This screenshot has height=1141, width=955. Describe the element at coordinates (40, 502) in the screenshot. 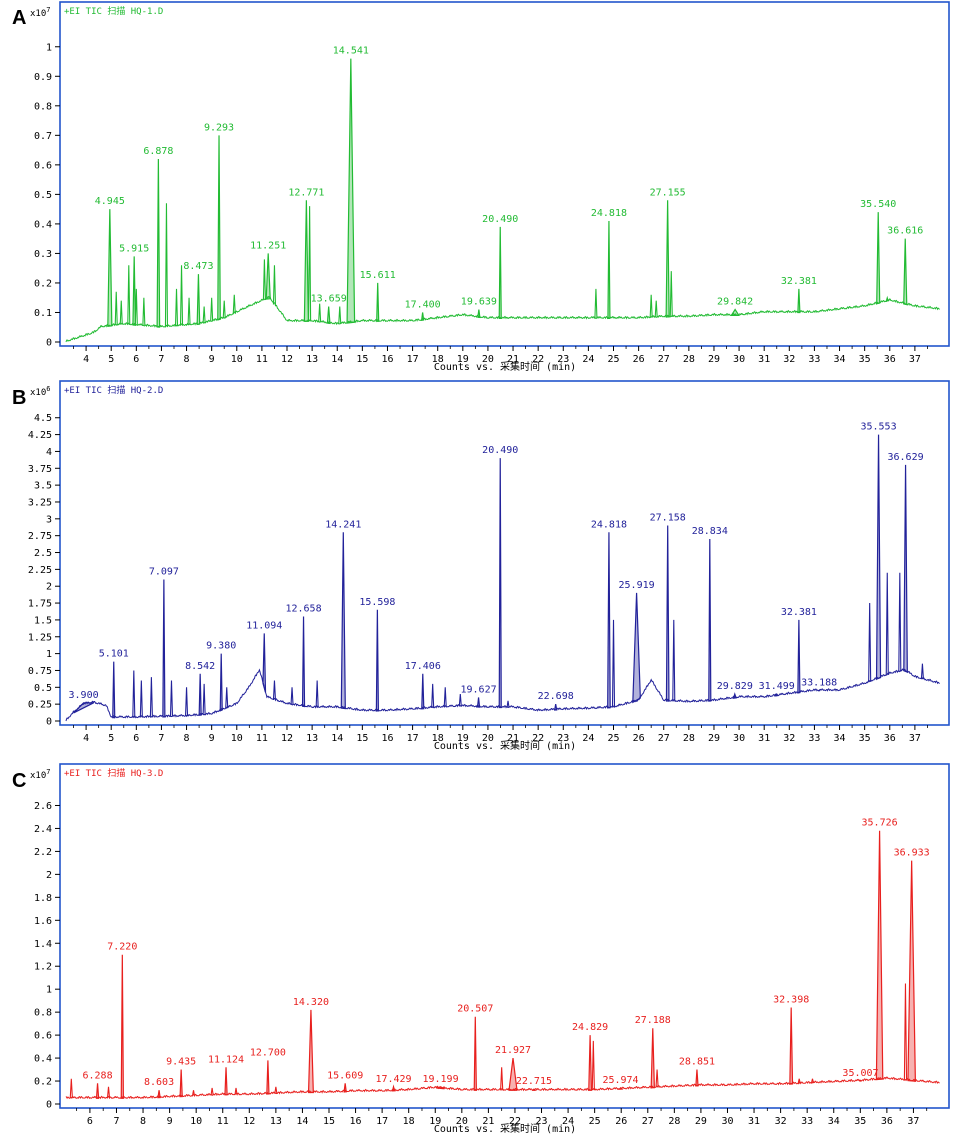

I see `y-tick-label: 3.25` at that location.